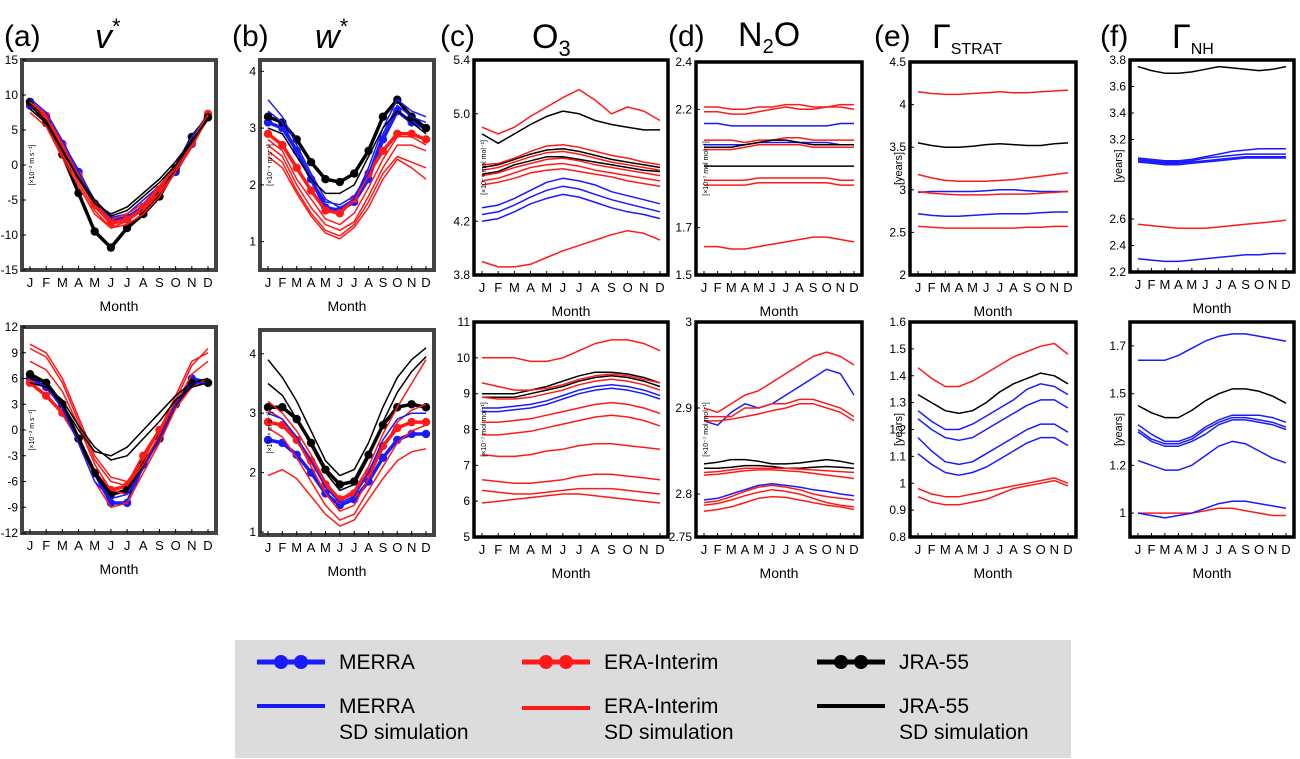 The height and width of the screenshot is (759, 1300). Describe the element at coordinates (1117, 113) in the screenshot. I see `y-tick-label: 3.4` at that location.